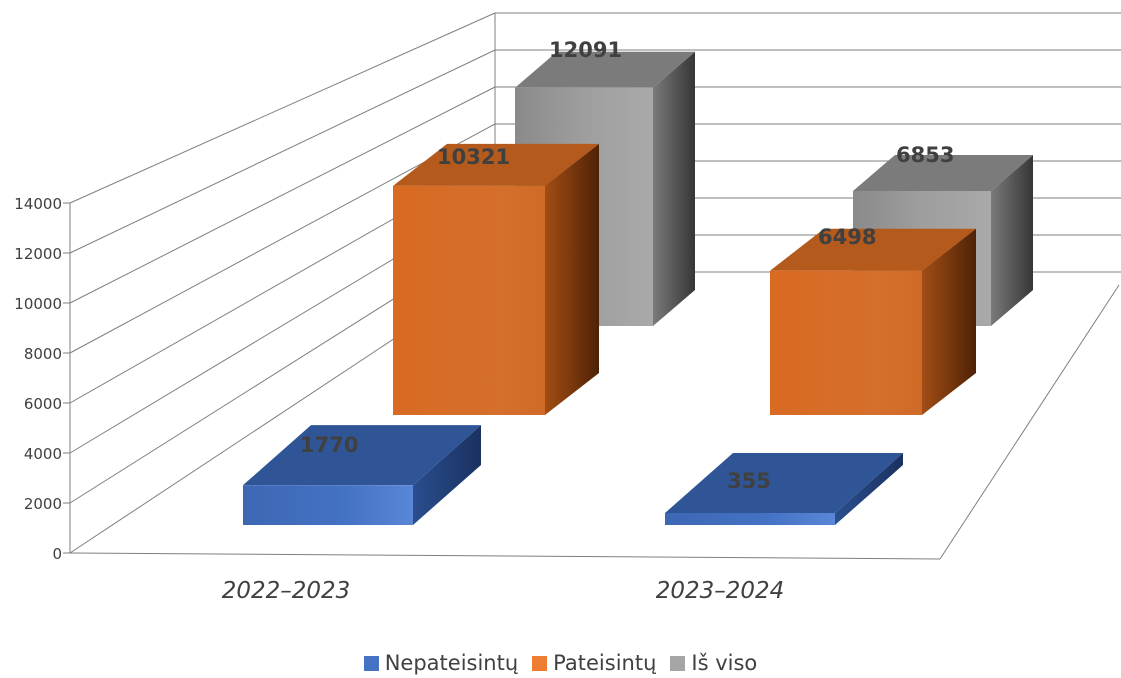 The image size is (1121, 678). What do you see at coordinates (43, 354) in the screenshot?
I see `y-tick-label: 8000` at bounding box center [43, 354].